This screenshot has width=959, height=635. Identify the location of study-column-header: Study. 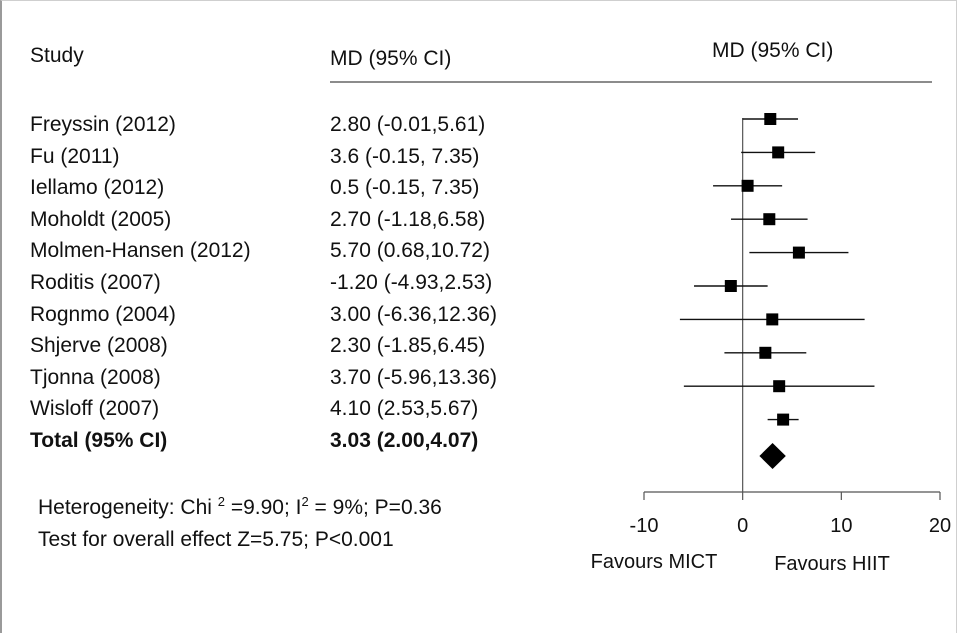
(57, 55).